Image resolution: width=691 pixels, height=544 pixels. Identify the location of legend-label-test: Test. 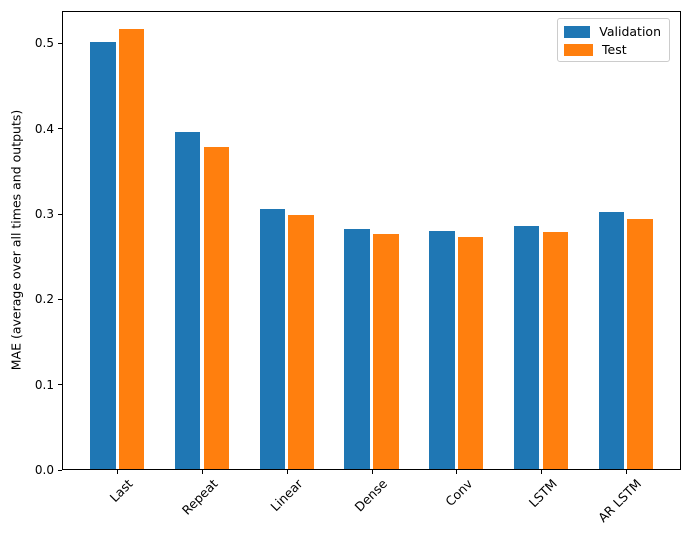
(614, 49).